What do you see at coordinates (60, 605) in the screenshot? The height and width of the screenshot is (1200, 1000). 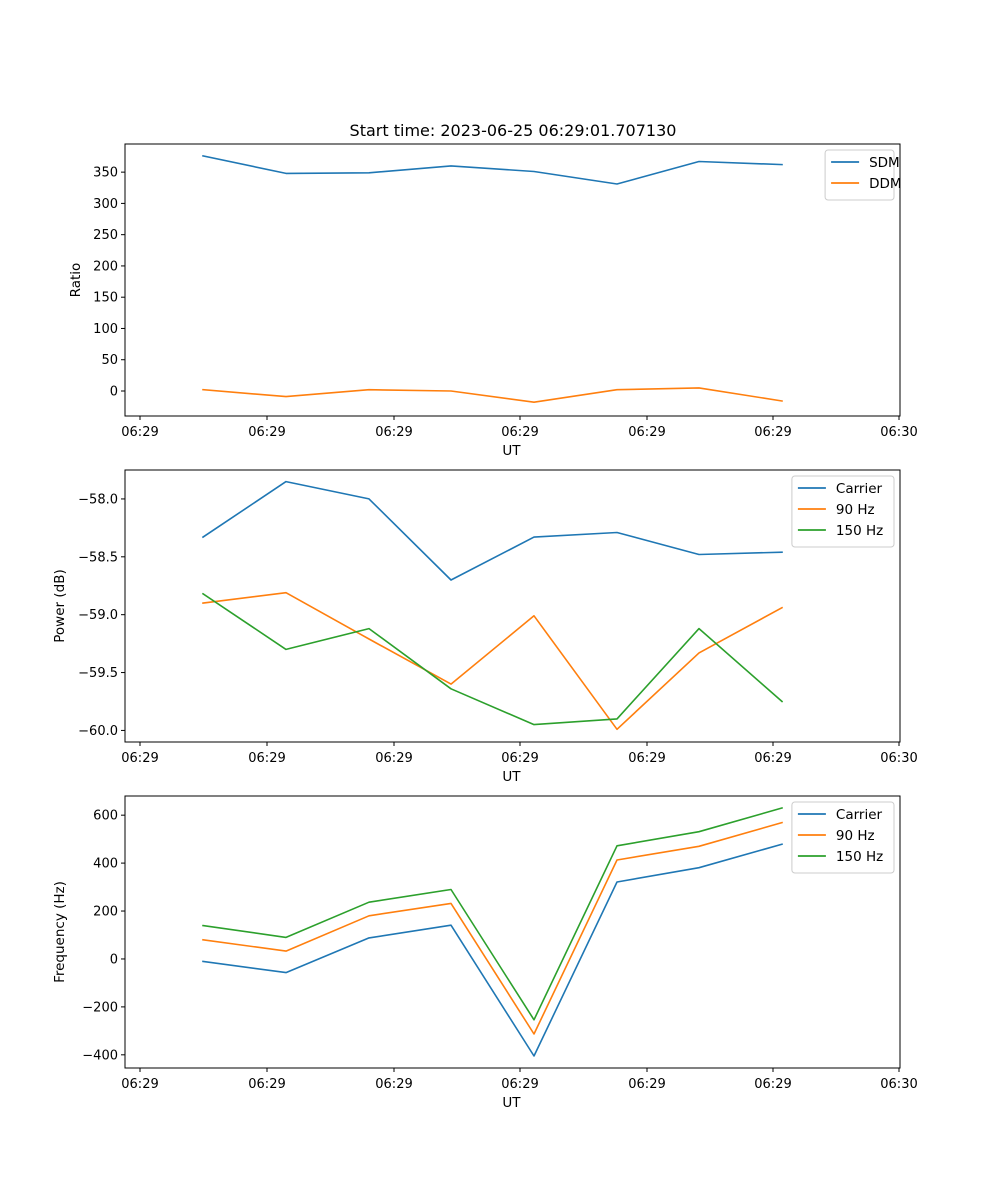 I see `y-axis-label: Power (dB)` at bounding box center [60, 605].